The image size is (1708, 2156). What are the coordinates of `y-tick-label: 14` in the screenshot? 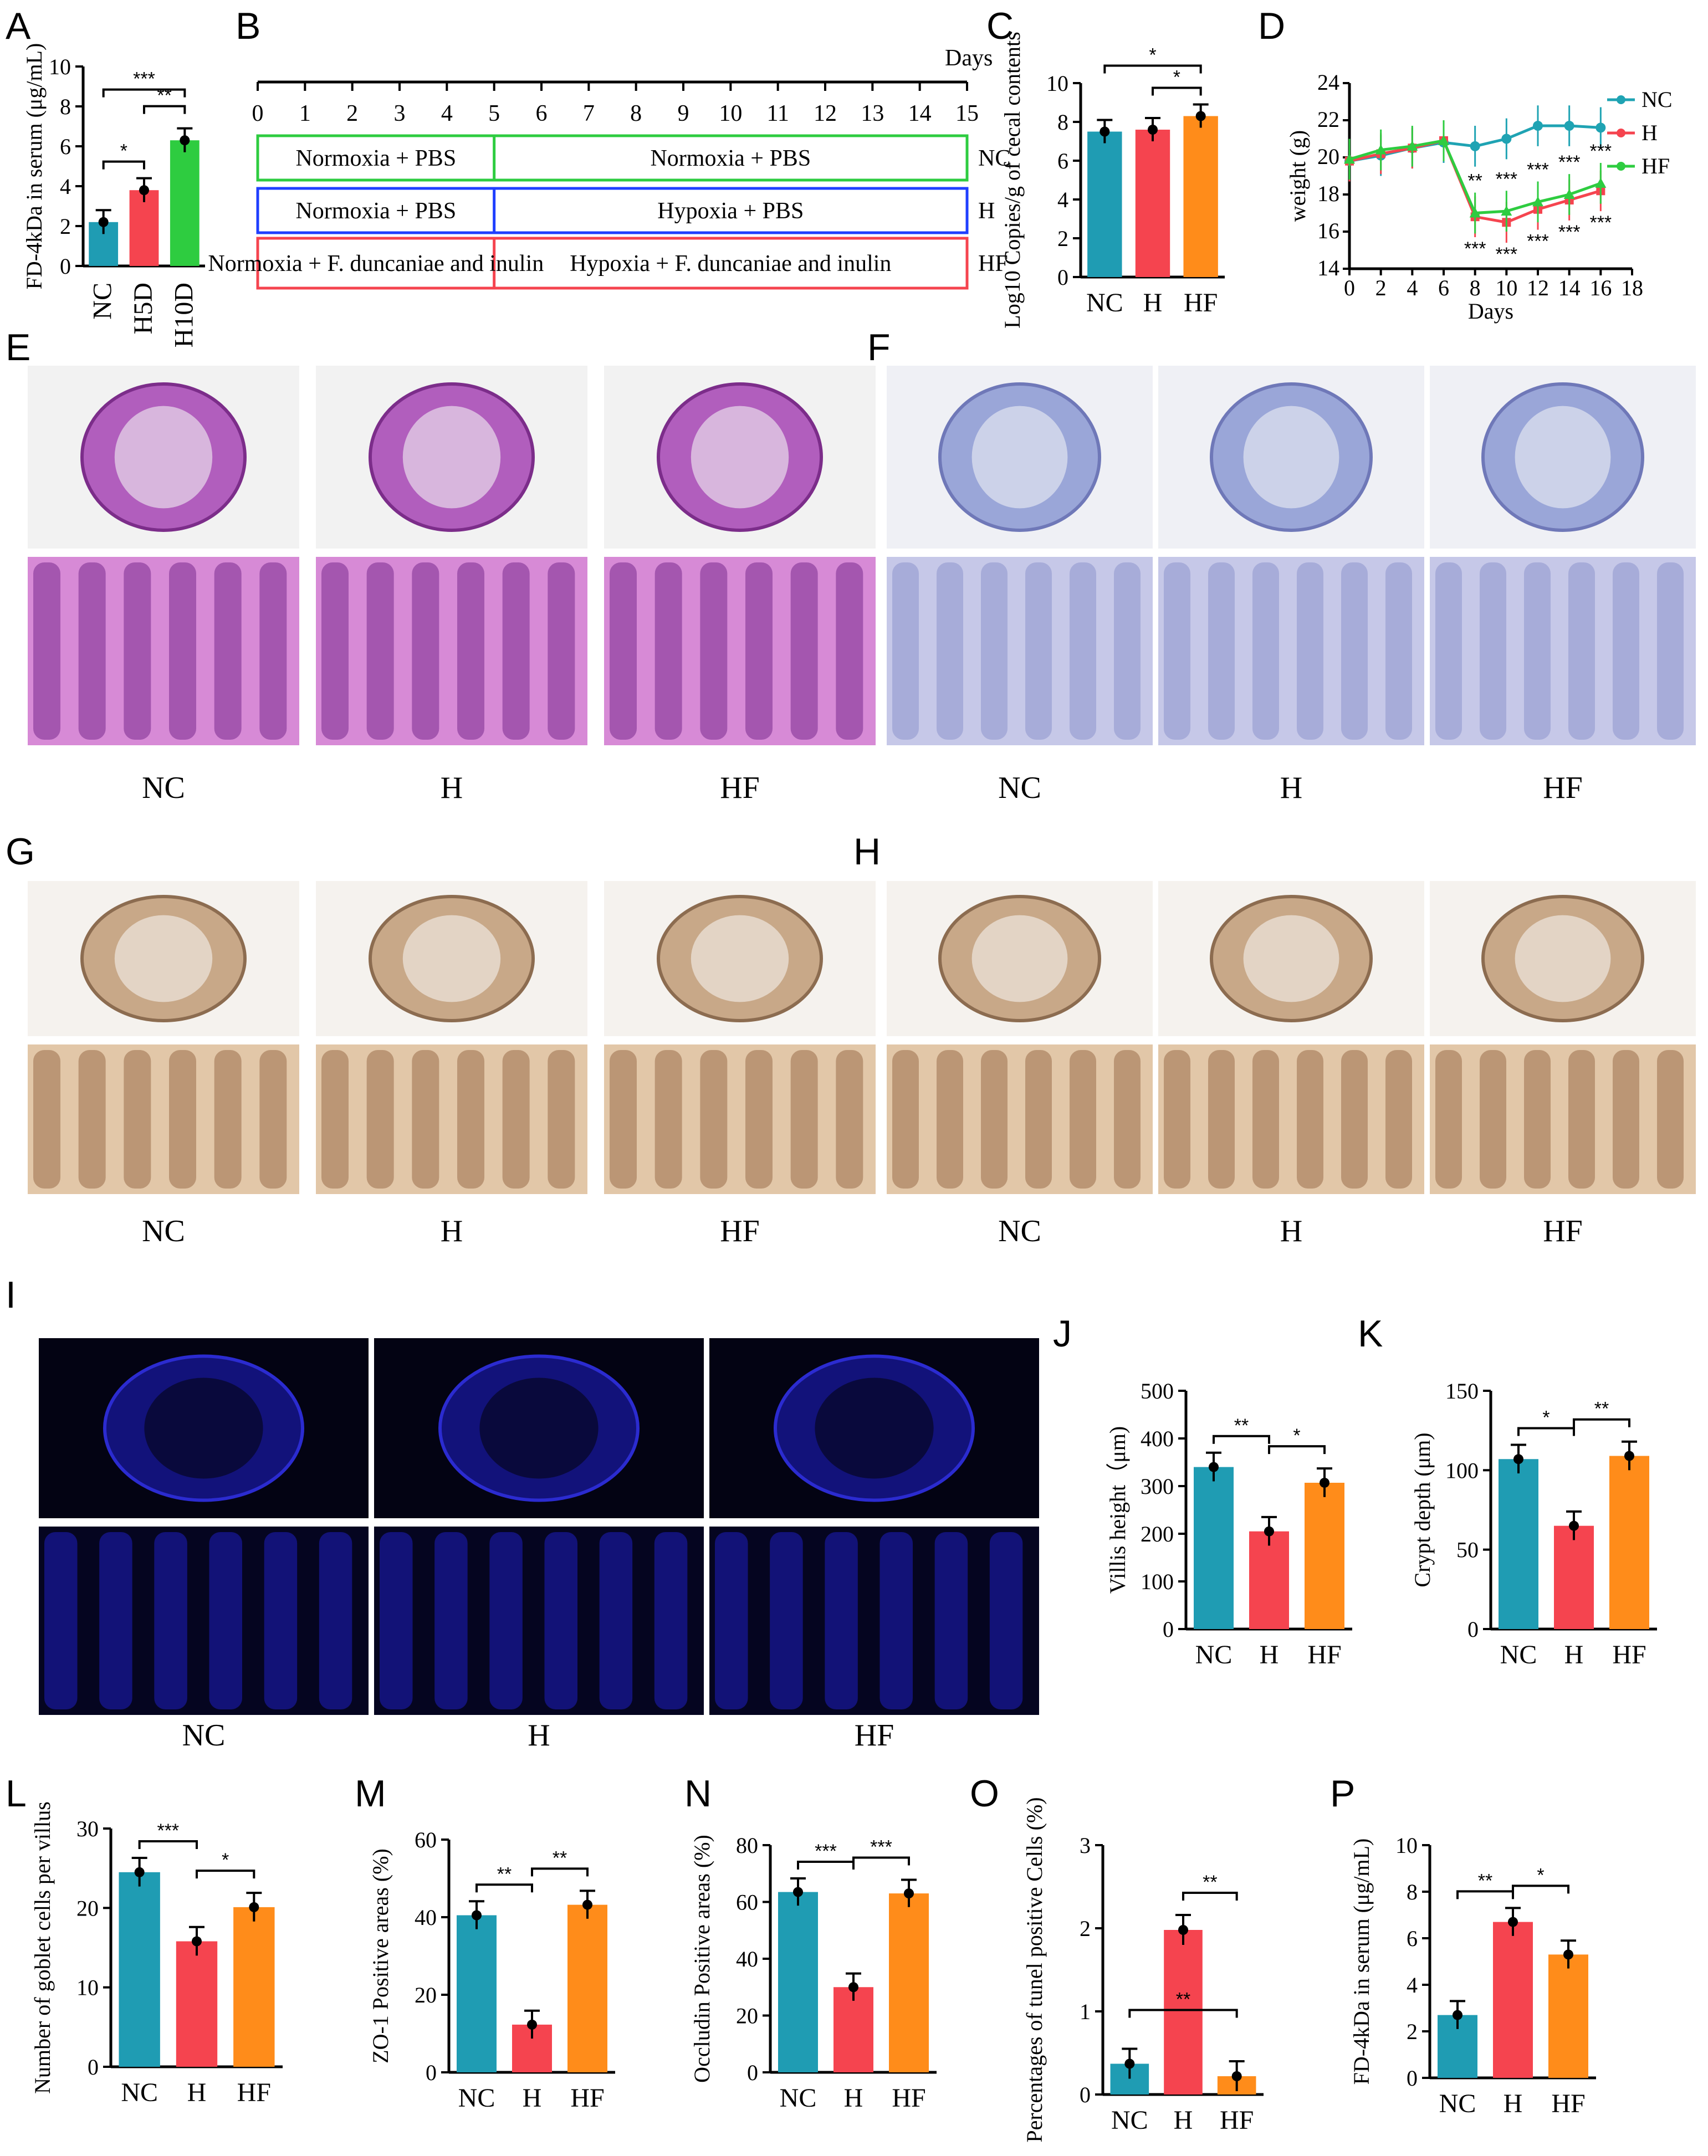 It's located at (1328, 267).